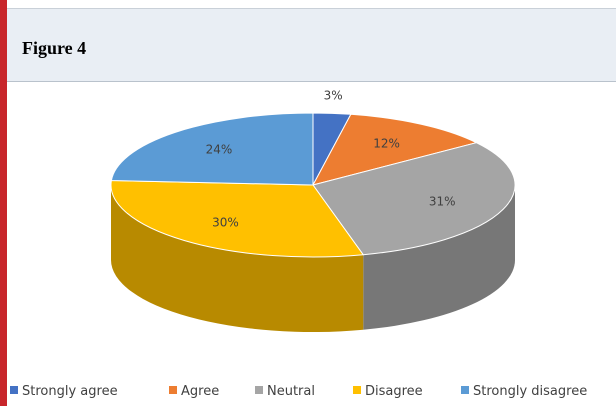  Describe the element at coordinates (70, 391) in the screenshot. I see `legend-label-strongly-agree: Strongly agree` at that location.